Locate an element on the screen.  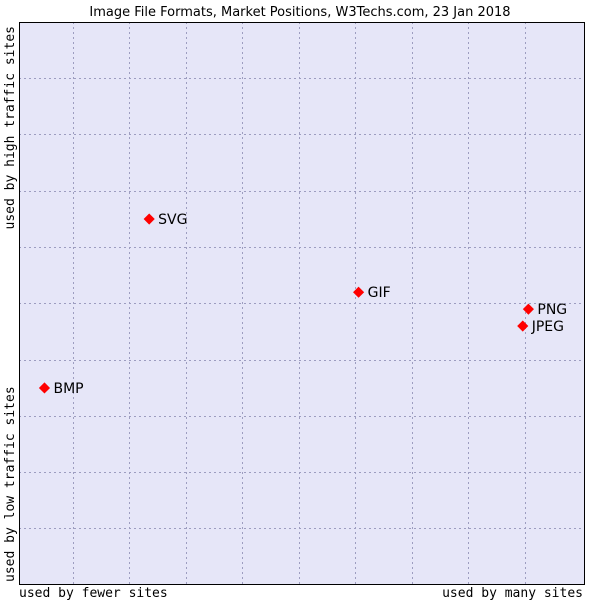
data-point-png: PNG is located at coordinates (544, 310).